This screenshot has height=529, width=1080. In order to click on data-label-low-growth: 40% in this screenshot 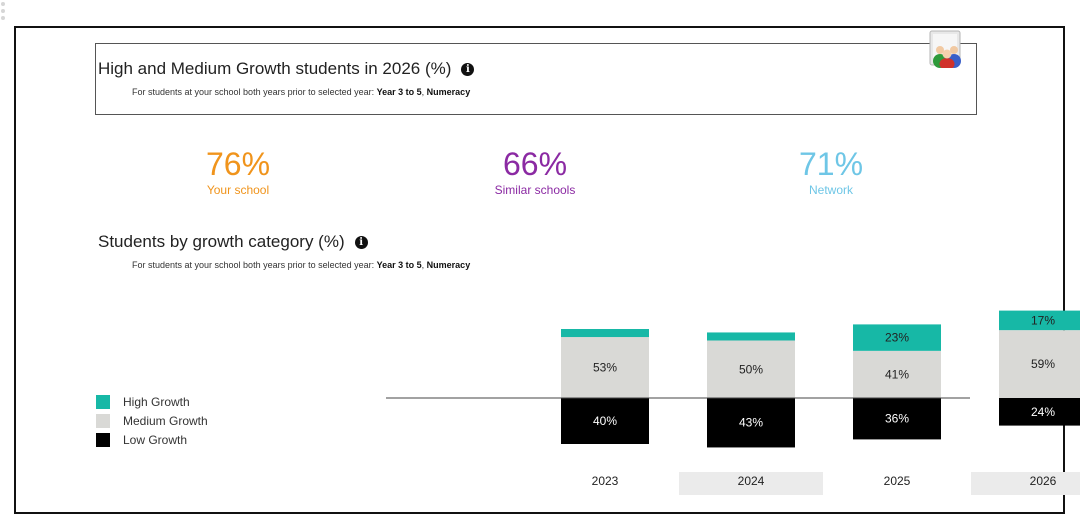, I will do `click(605, 421)`.